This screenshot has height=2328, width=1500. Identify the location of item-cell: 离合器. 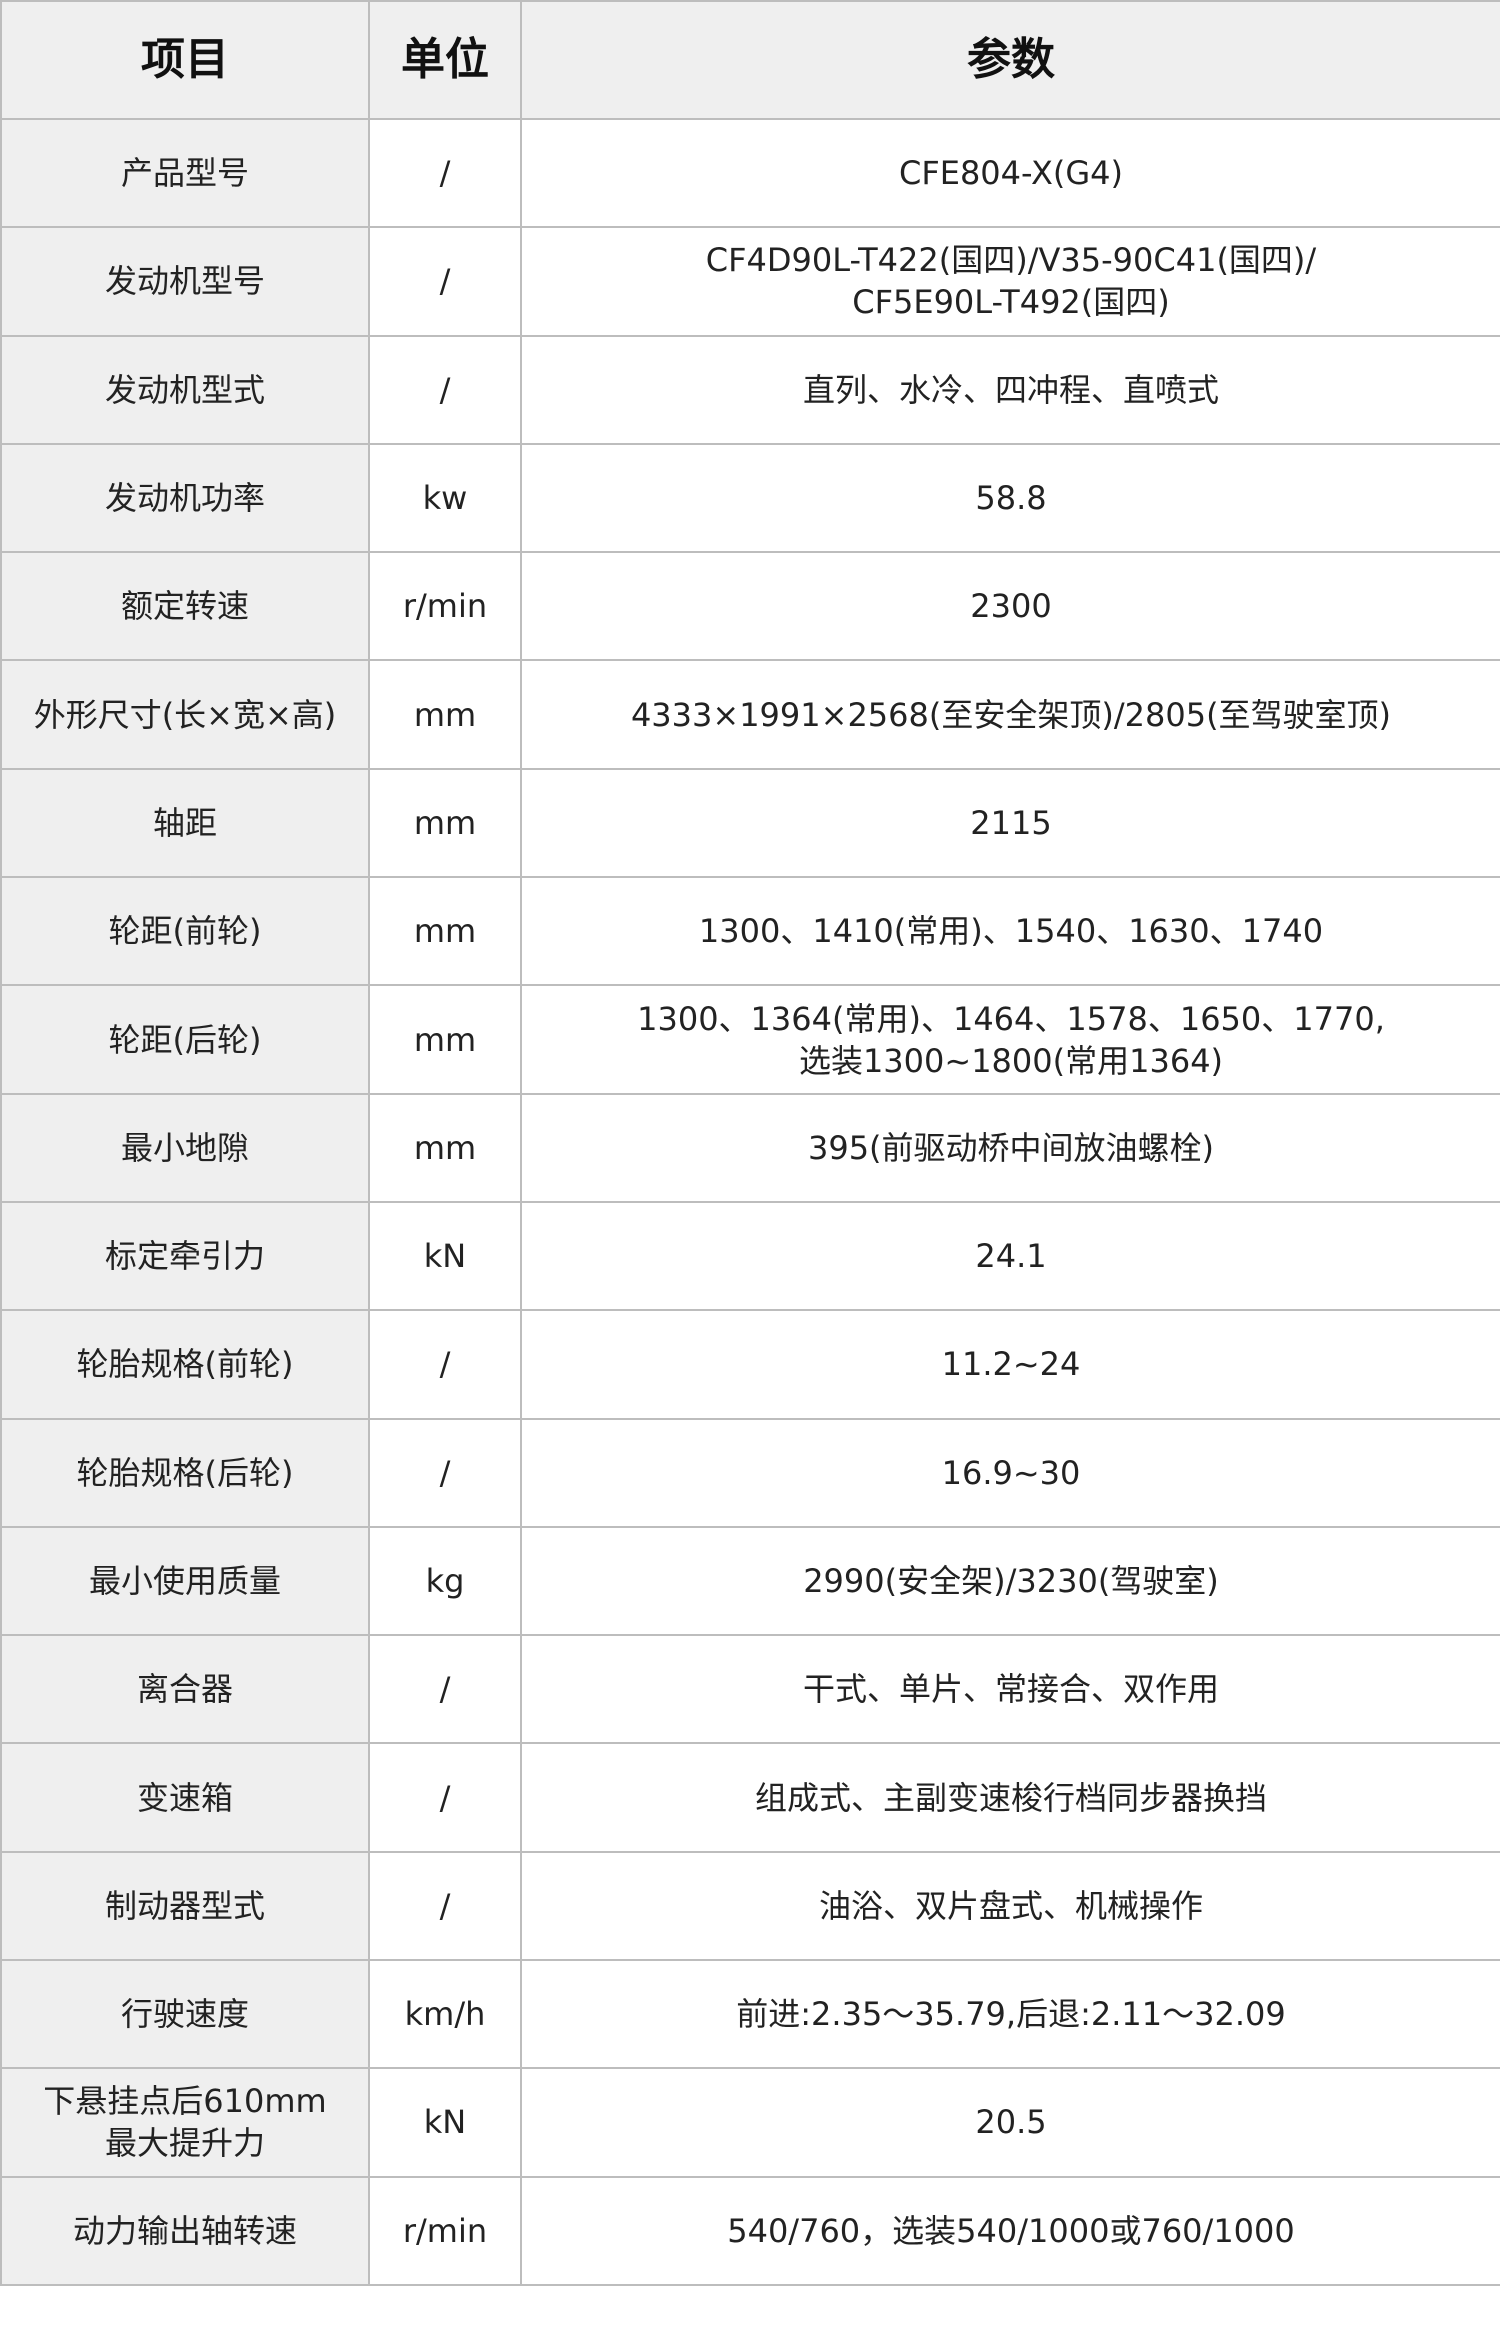
(185, 1689).